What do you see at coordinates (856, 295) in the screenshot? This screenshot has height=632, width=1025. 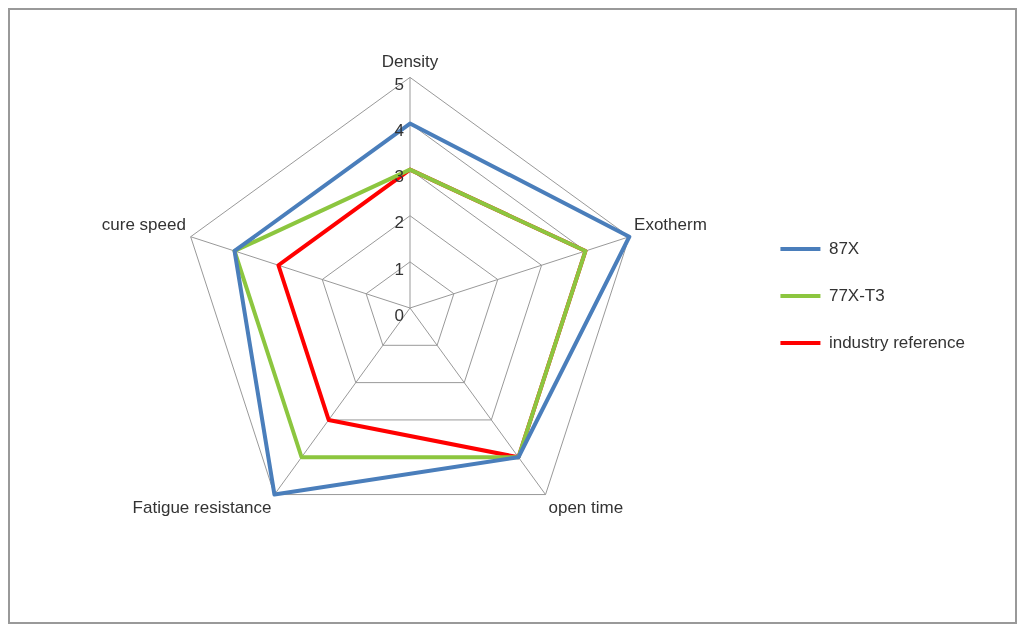 I see `legend-label: 77X-T3` at bounding box center [856, 295].